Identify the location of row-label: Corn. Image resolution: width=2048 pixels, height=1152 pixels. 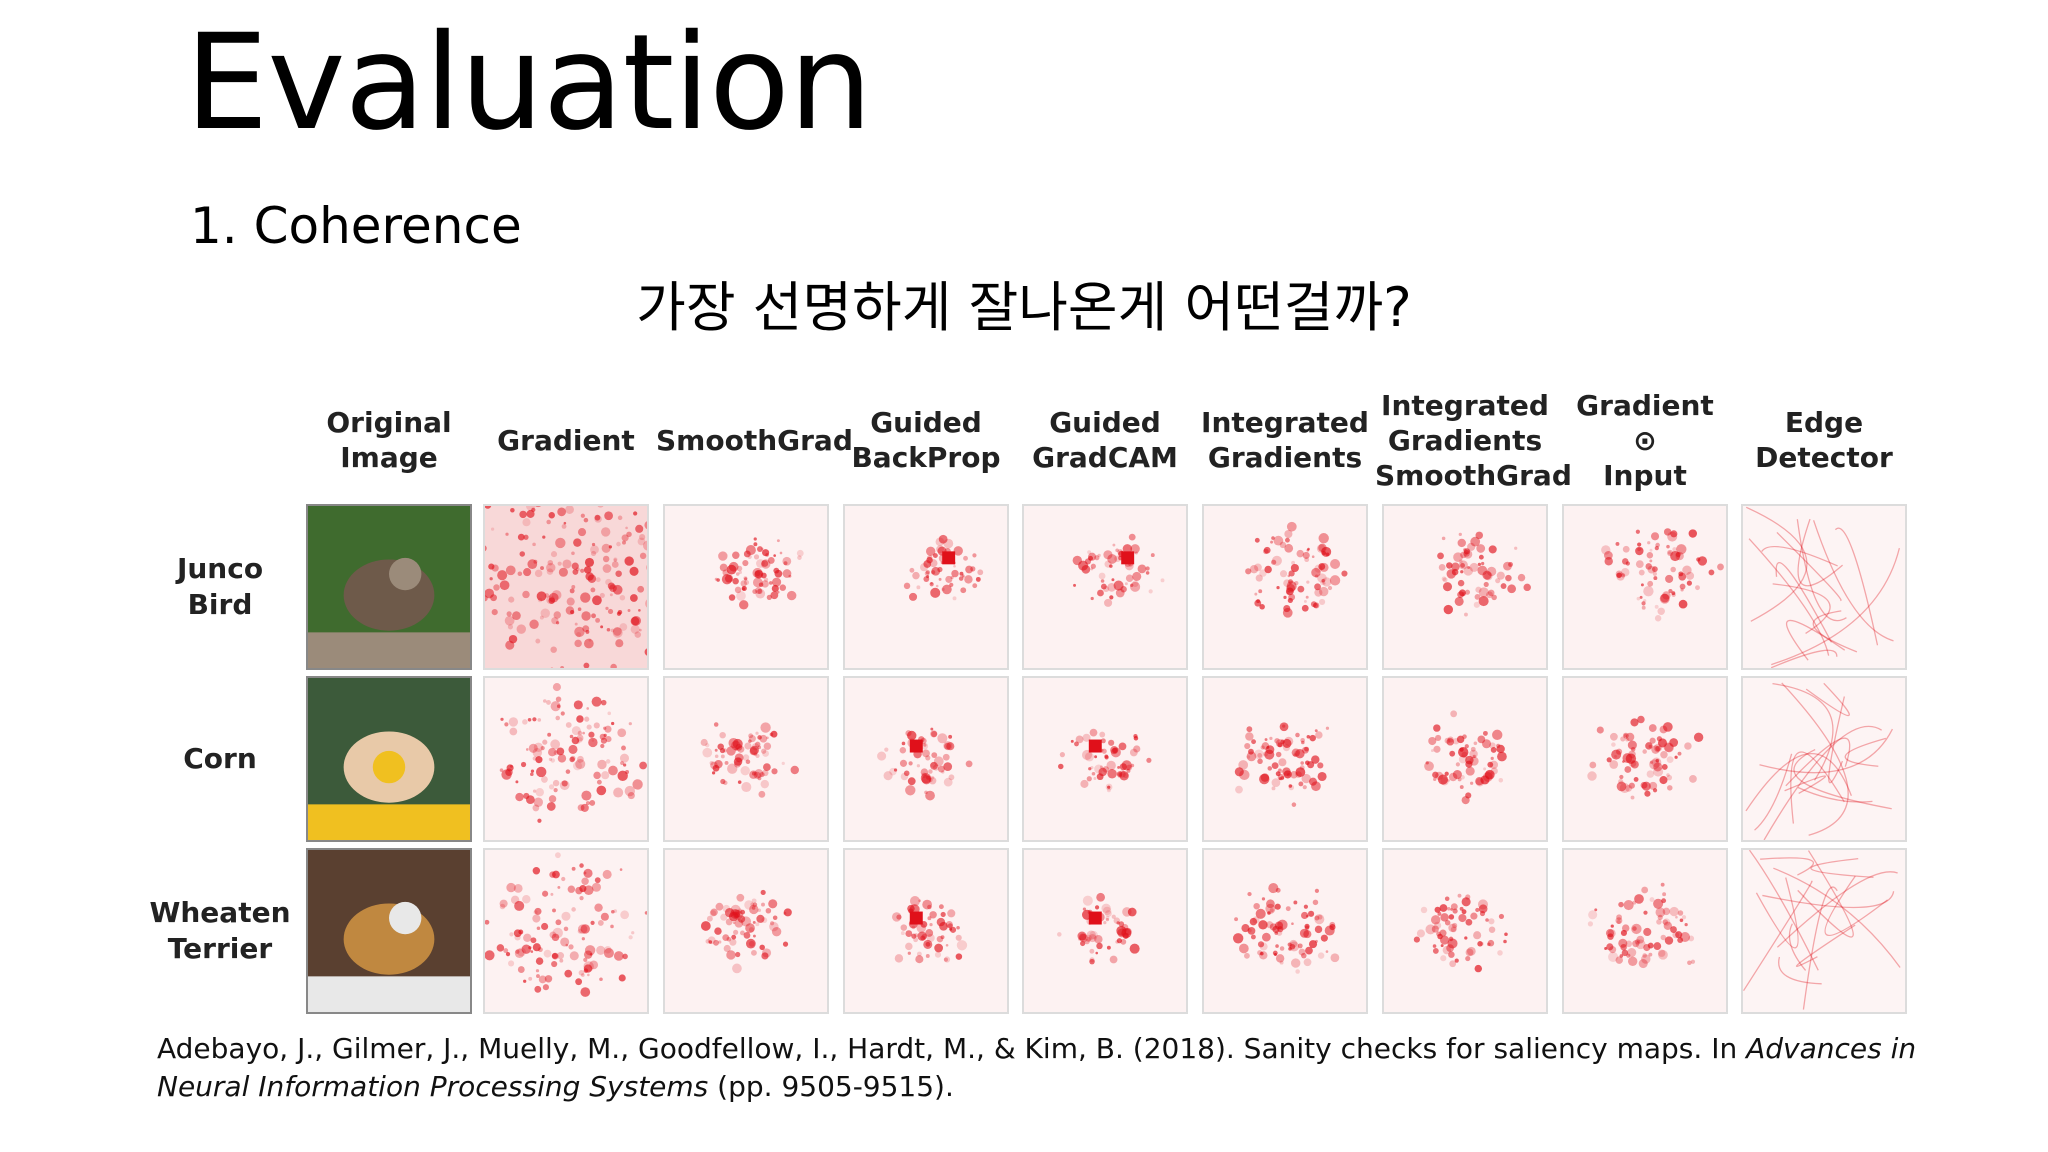
(220, 758).